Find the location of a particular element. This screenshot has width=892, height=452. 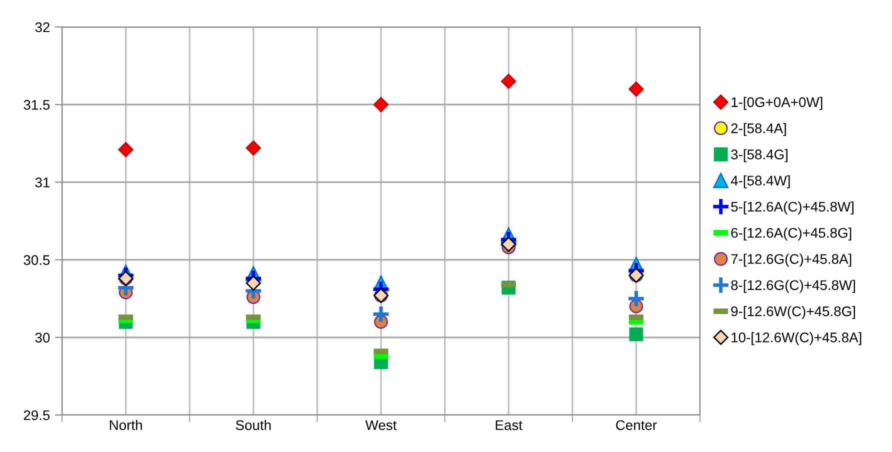

legend-label: 6-[12.6A(C)+45.8G] is located at coordinates (791, 234).